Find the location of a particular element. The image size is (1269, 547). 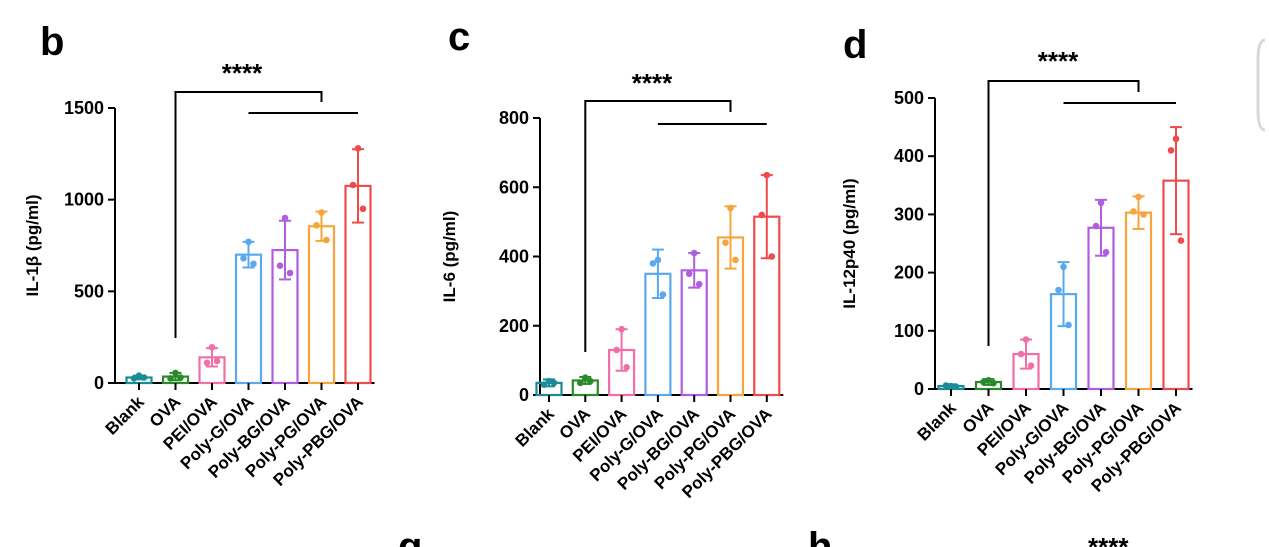

panel-label-h: h is located at coordinates (820, 536).